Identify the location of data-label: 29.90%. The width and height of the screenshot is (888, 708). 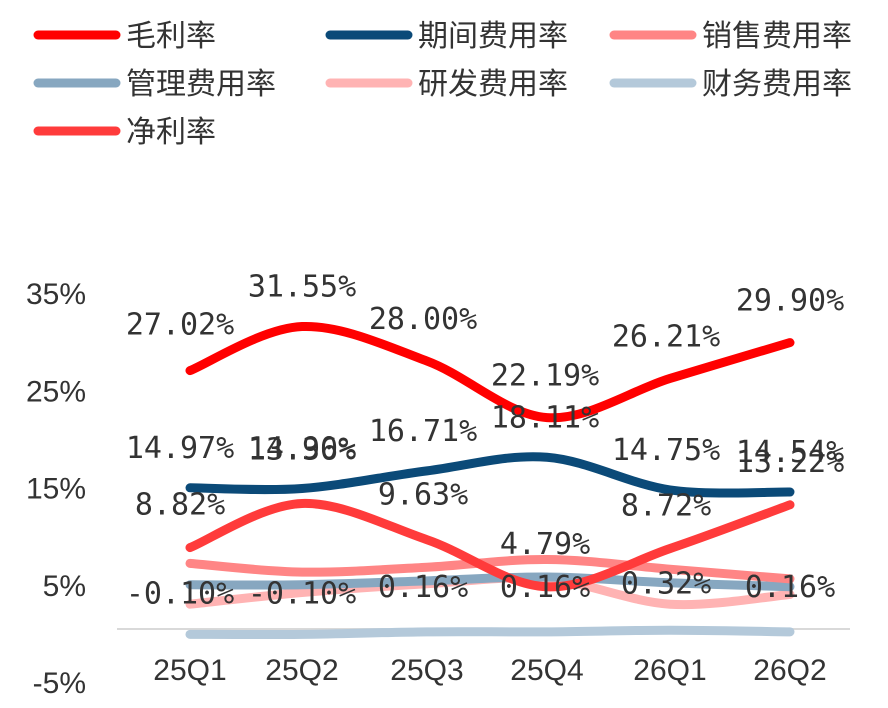
(790, 301).